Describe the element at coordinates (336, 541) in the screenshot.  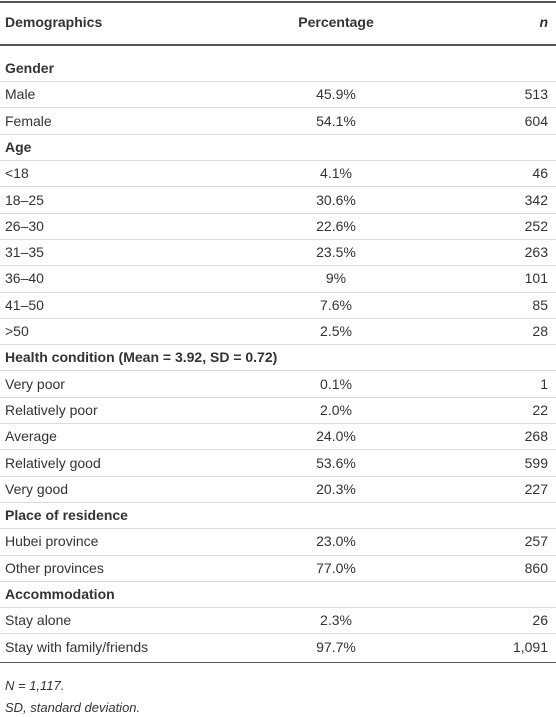
I see `row-percentage: 23.0%` at that location.